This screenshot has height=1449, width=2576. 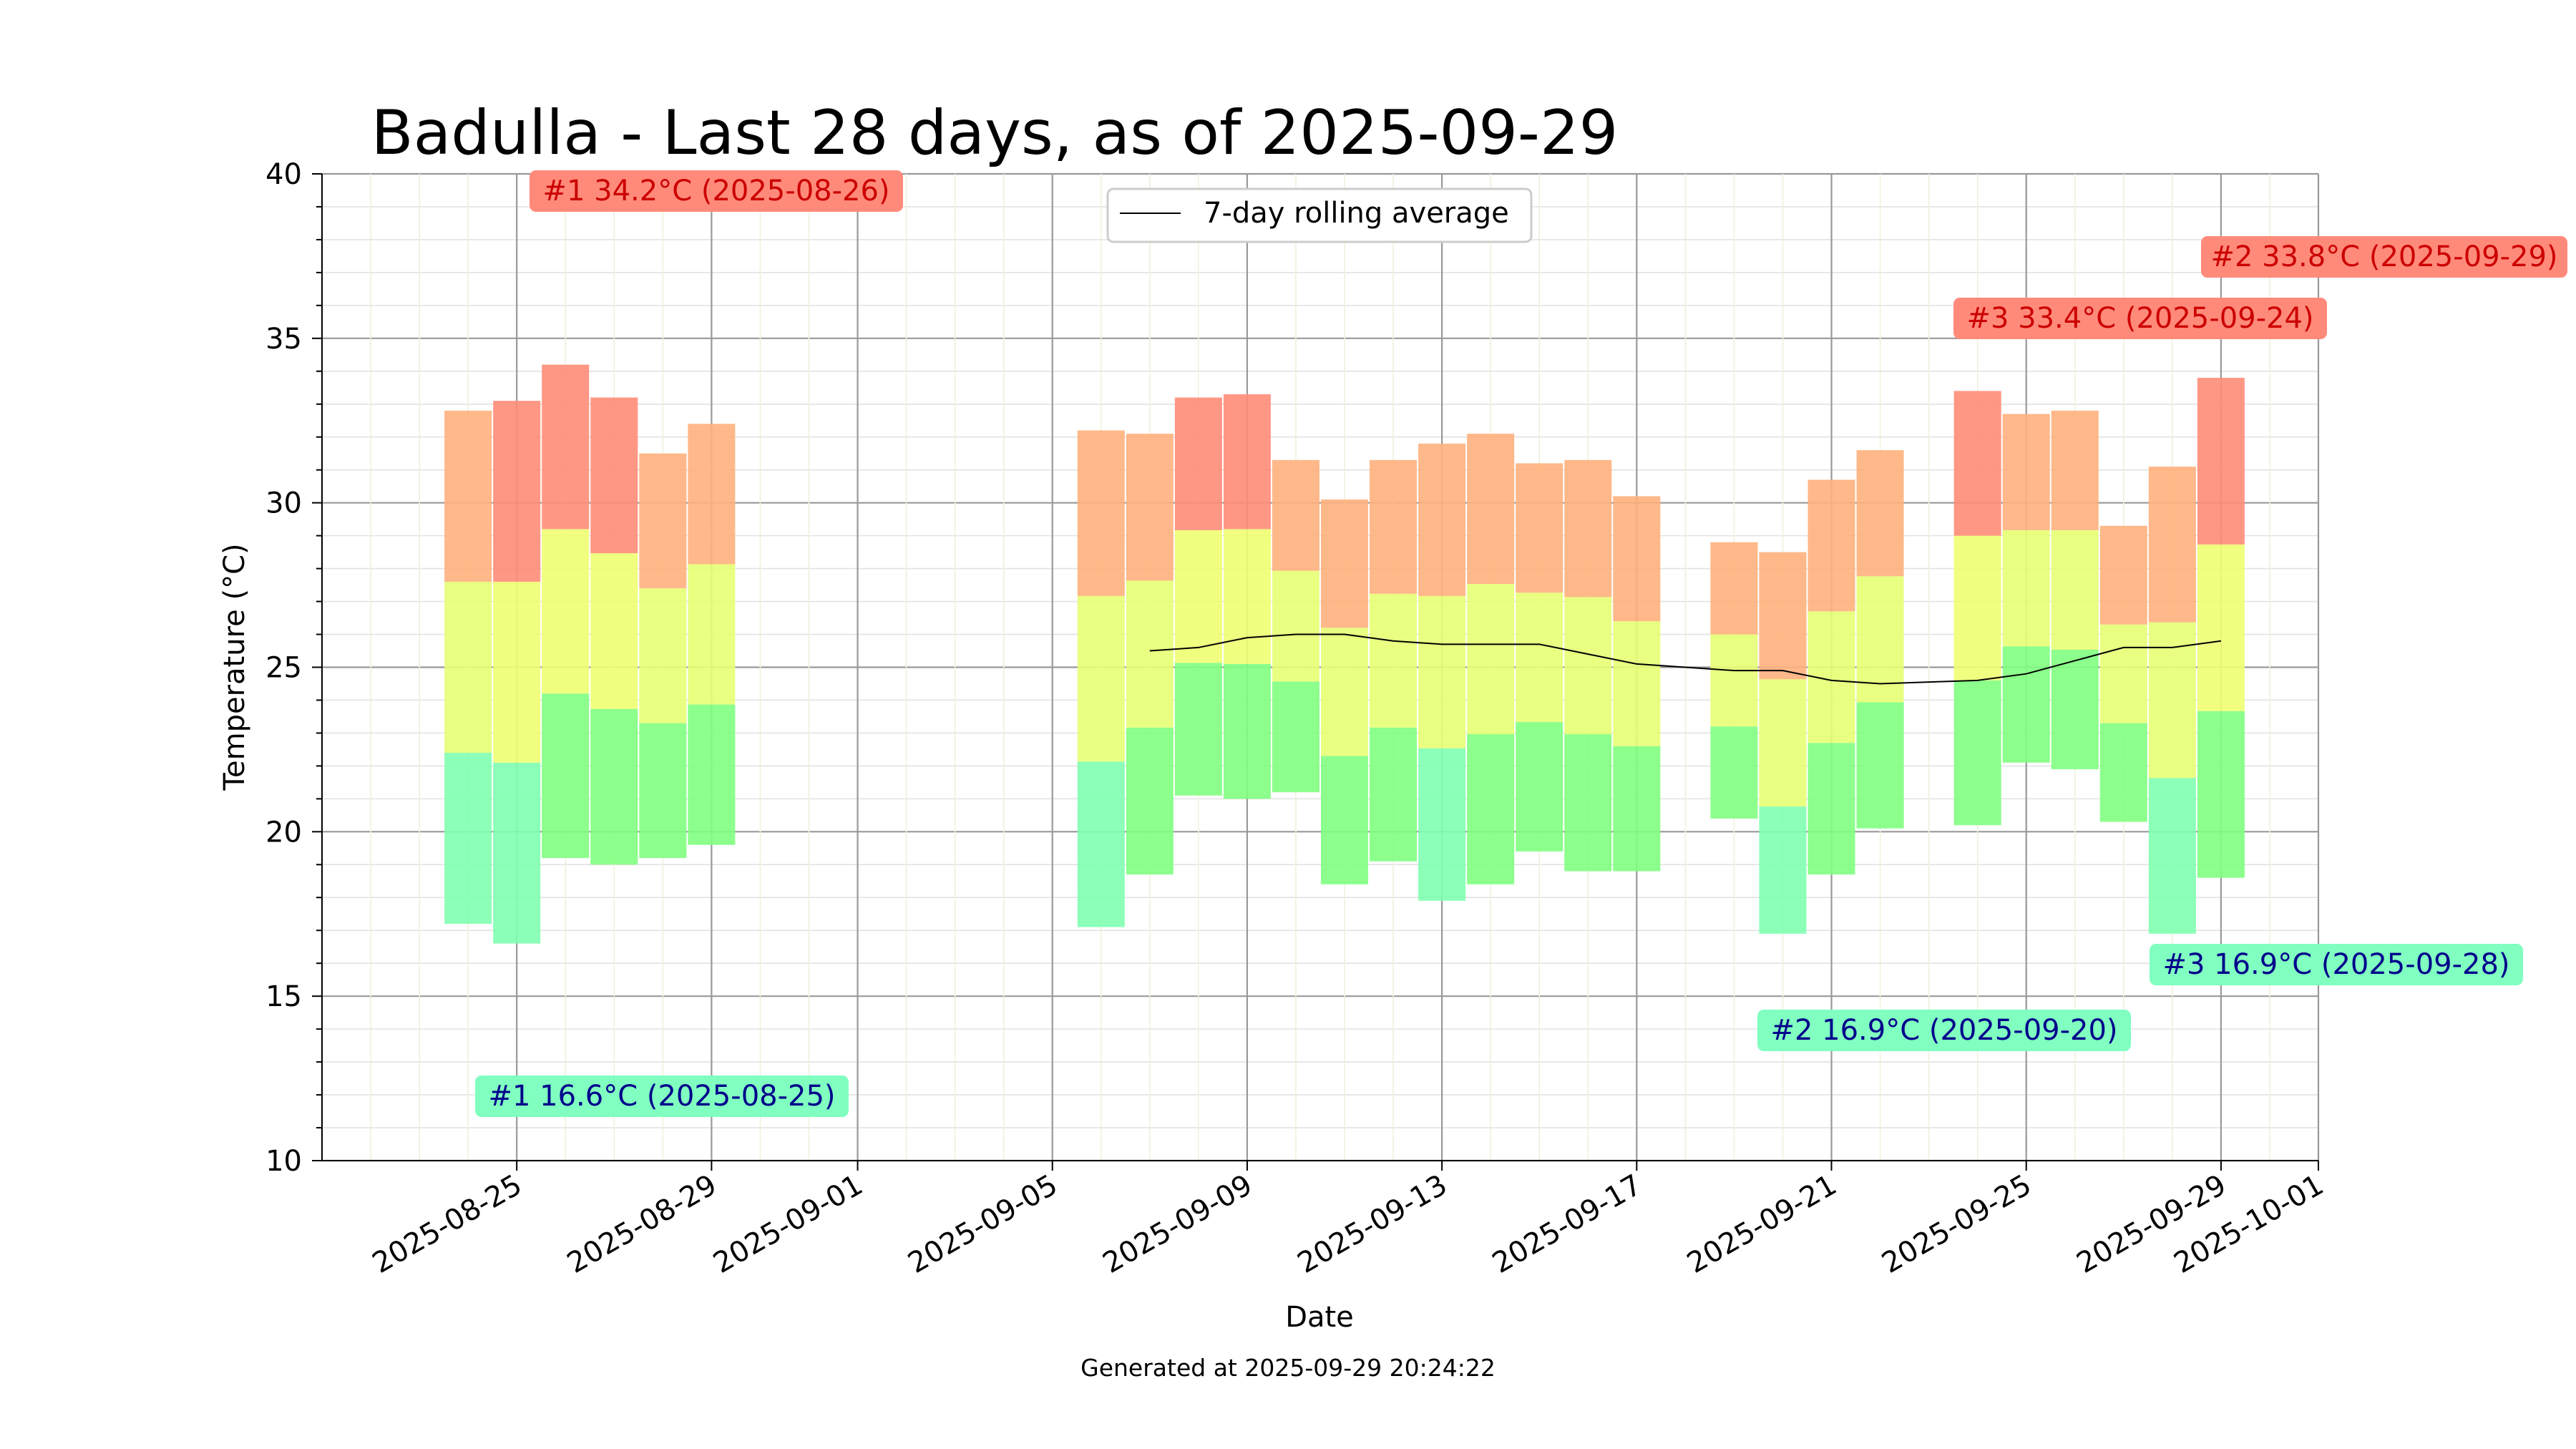 What do you see at coordinates (283, 668) in the screenshot?
I see `y-tick-label: 25` at bounding box center [283, 668].